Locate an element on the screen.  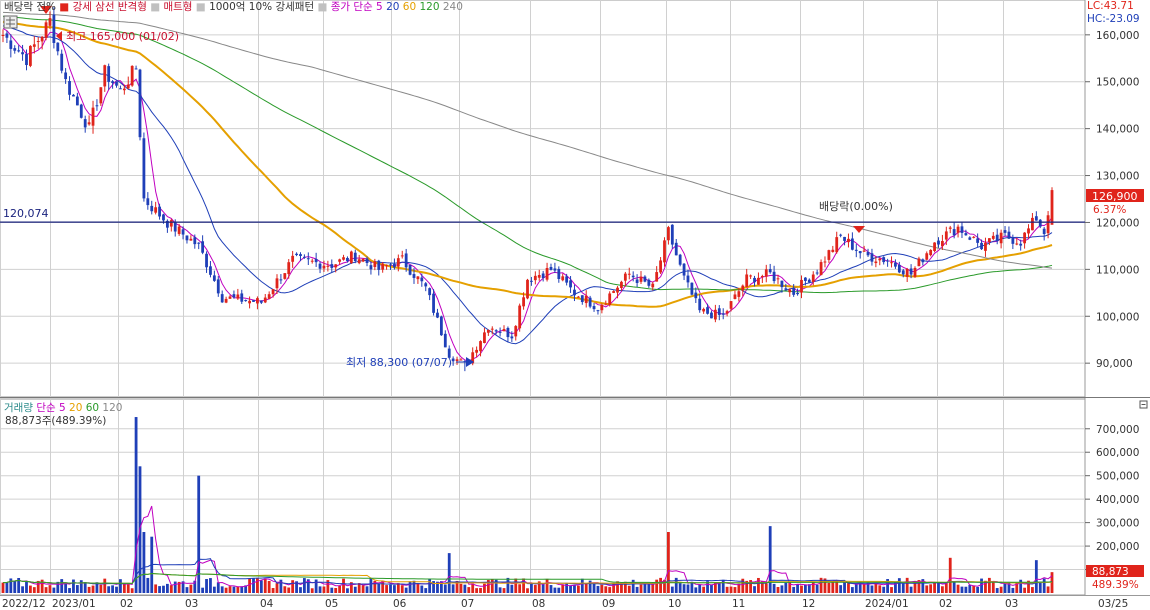
volume-ma-120-line is located at coordinates (527, 578).